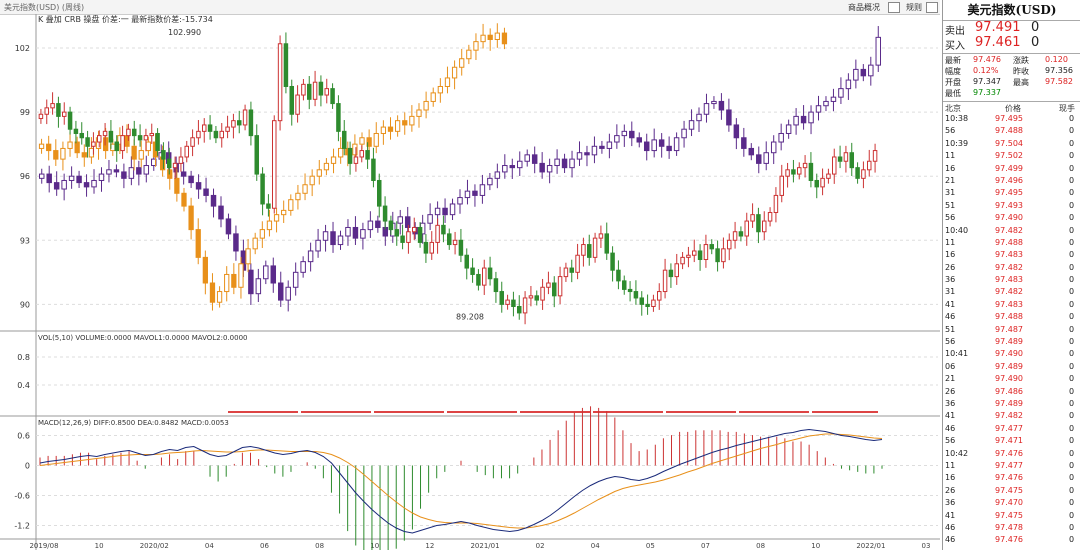  What do you see at coordinates (1009, 205) in the screenshot?
I see `tick-price: 97.493` at bounding box center [1009, 205].